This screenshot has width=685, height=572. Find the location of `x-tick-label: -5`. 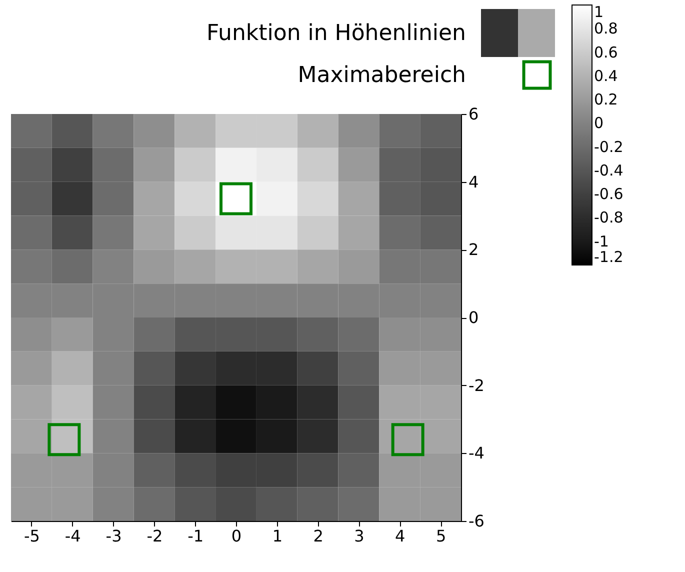

x-tick-label: -5 is located at coordinates (32, 536).